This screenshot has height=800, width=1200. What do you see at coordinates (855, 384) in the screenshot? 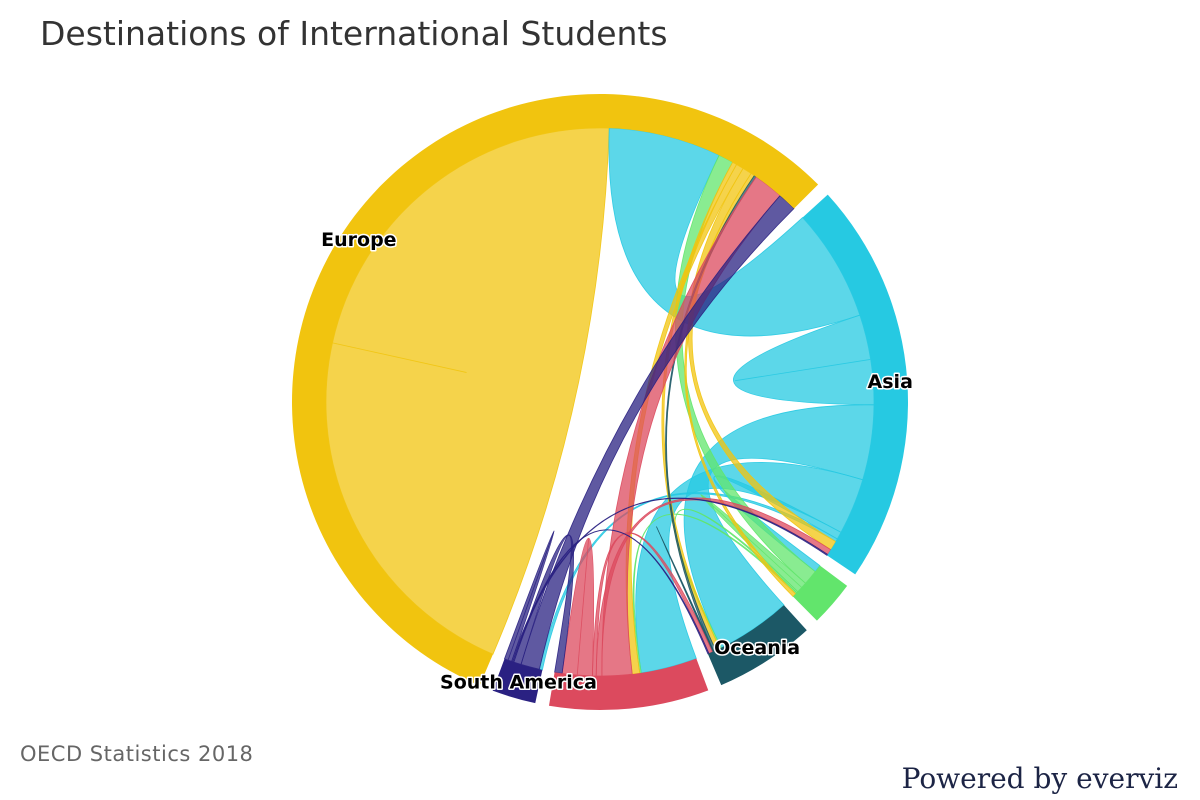
I see `node-asia` at bounding box center [855, 384].